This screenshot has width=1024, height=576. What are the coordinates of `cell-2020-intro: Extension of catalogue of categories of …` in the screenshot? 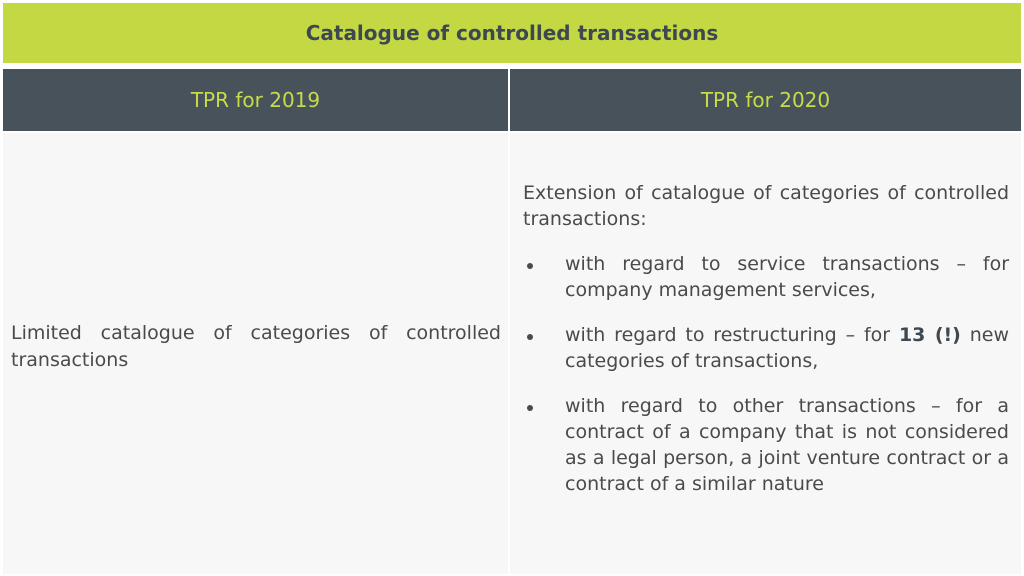 It's located at (766, 206).